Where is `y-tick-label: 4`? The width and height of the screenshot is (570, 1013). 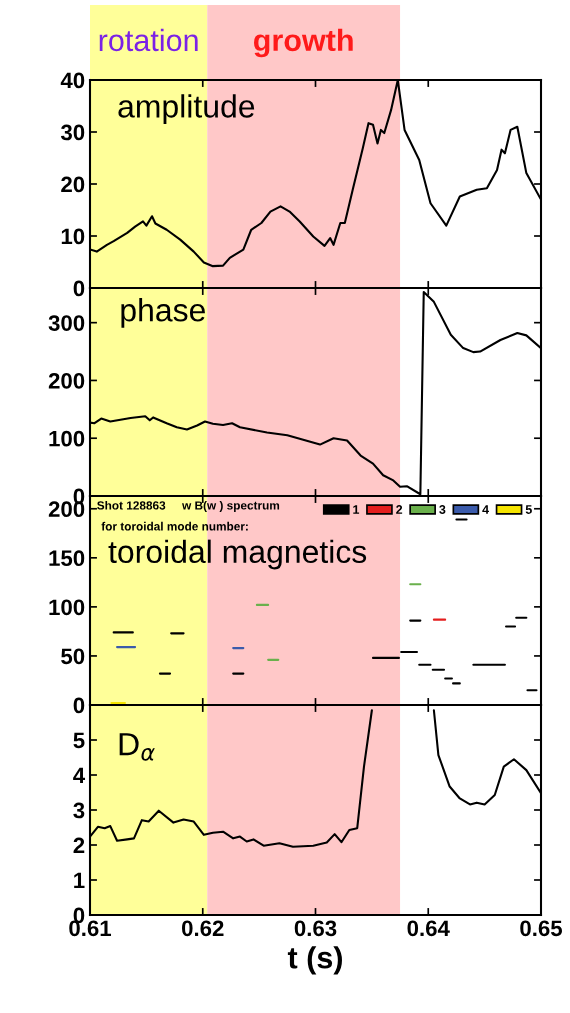
y-tick-label: 4 is located at coordinates (79, 775).